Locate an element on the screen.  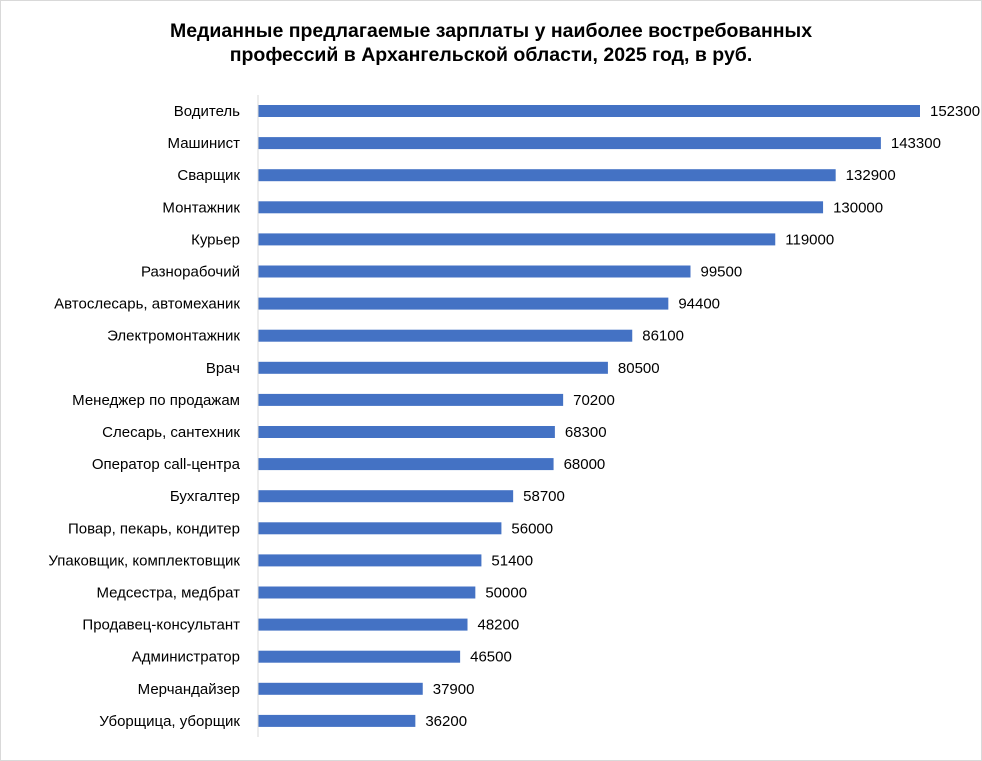
value-label: 58700 is located at coordinates (544, 496).